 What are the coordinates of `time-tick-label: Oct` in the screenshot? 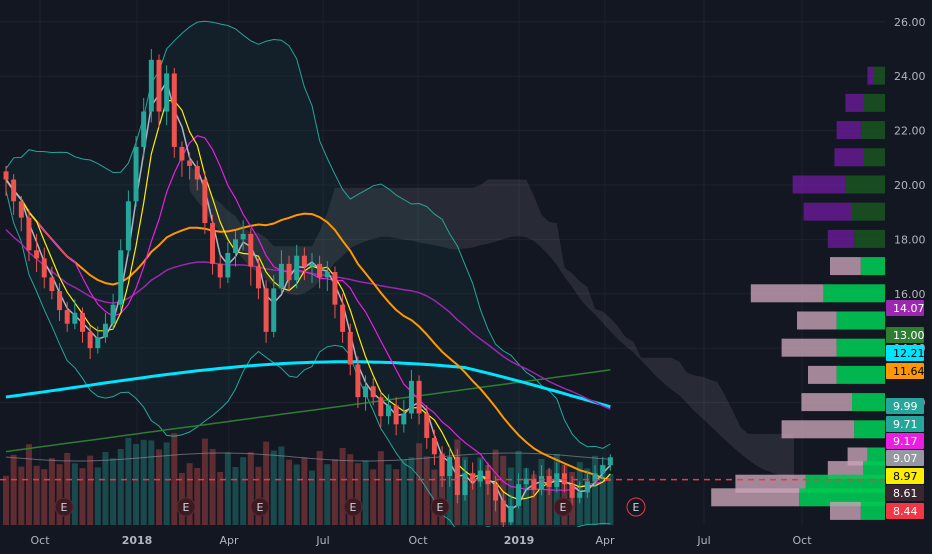 It's located at (418, 540).